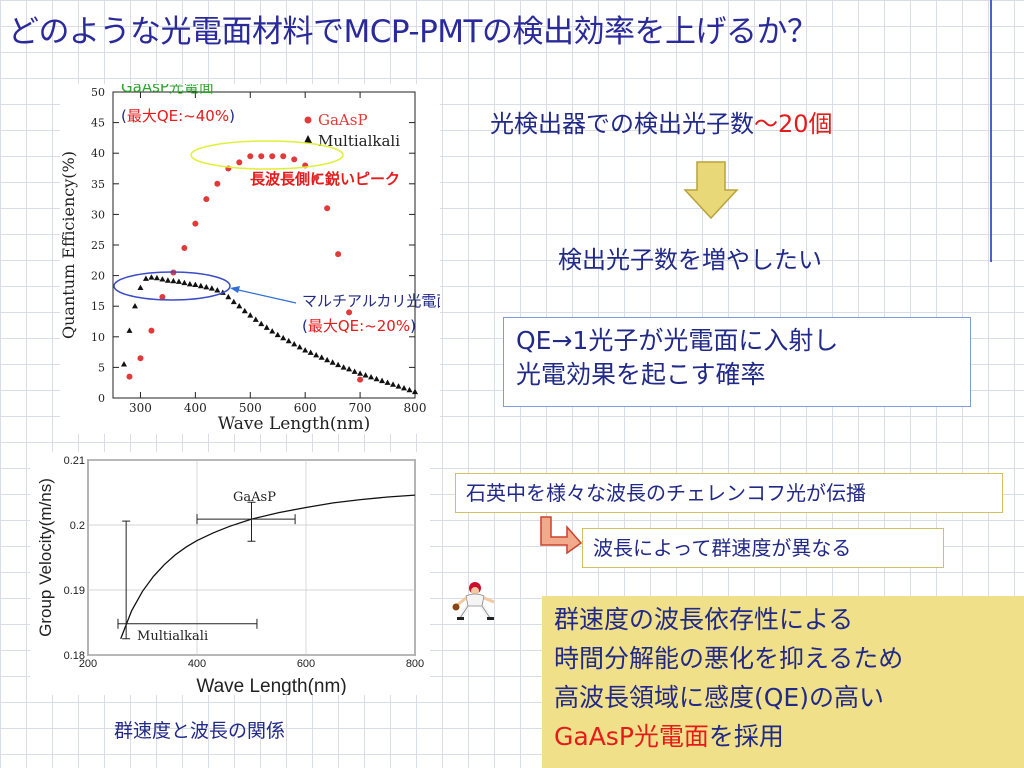 This screenshot has height=768, width=1024. I want to click on qe-legend-gaasp-label: GaAsP, so click(343, 120).